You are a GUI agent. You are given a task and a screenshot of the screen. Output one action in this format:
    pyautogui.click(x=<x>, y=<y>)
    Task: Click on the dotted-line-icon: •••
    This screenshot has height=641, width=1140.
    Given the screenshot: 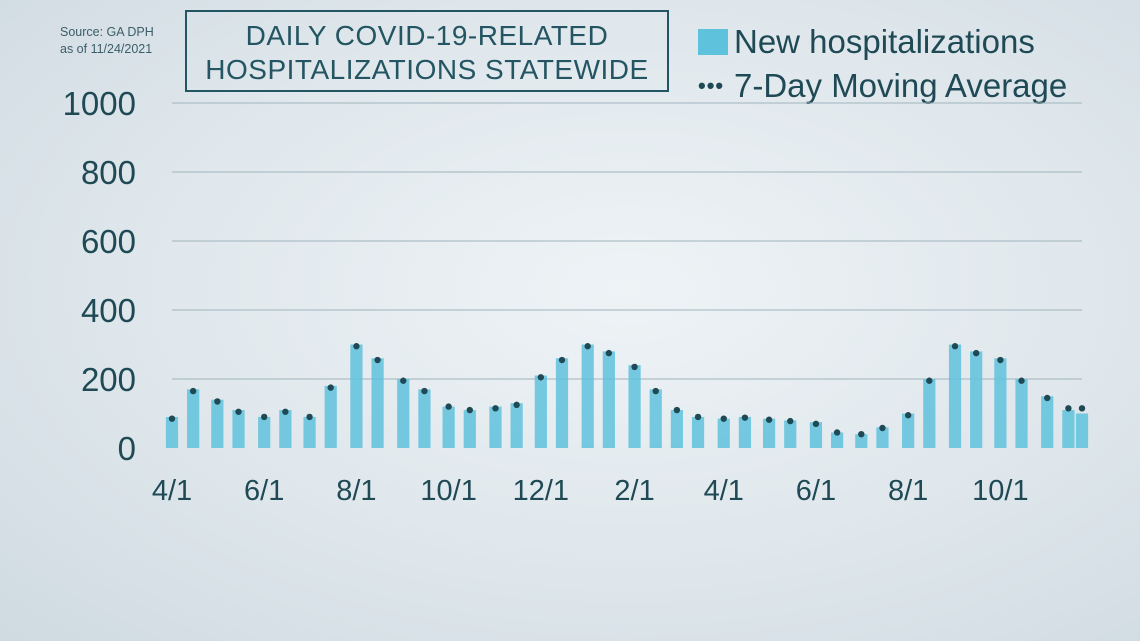 What is the action you would take?
    pyautogui.click(x=711, y=85)
    